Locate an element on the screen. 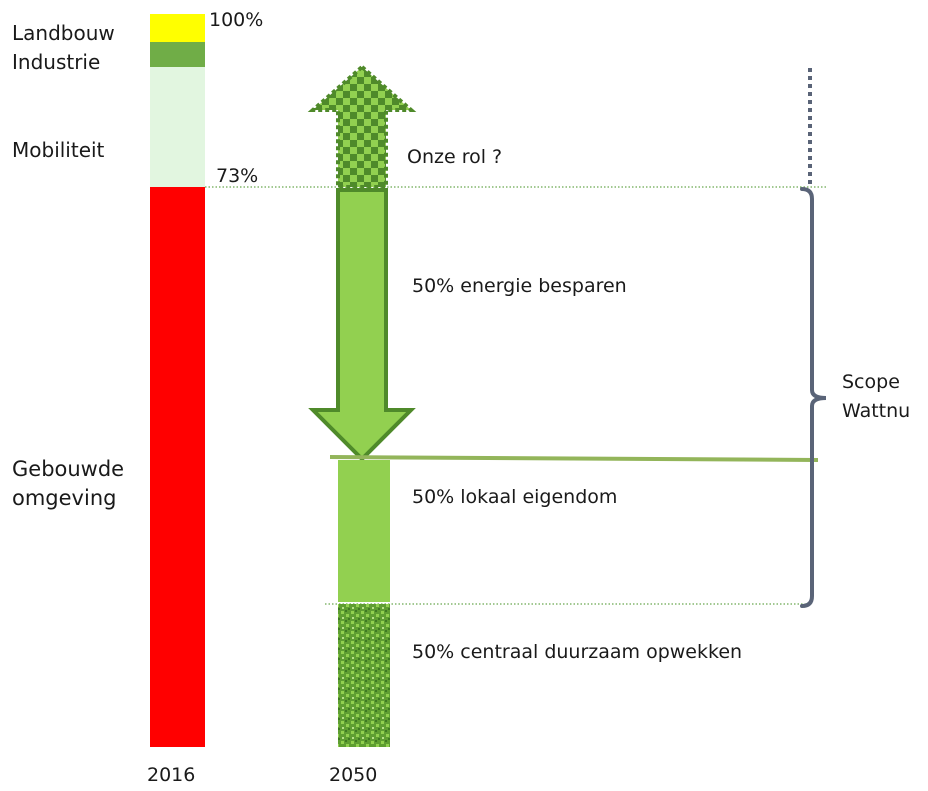 The width and height of the screenshot is (928, 791). scope-label-line2: Wattnu is located at coordinates (876, 411).